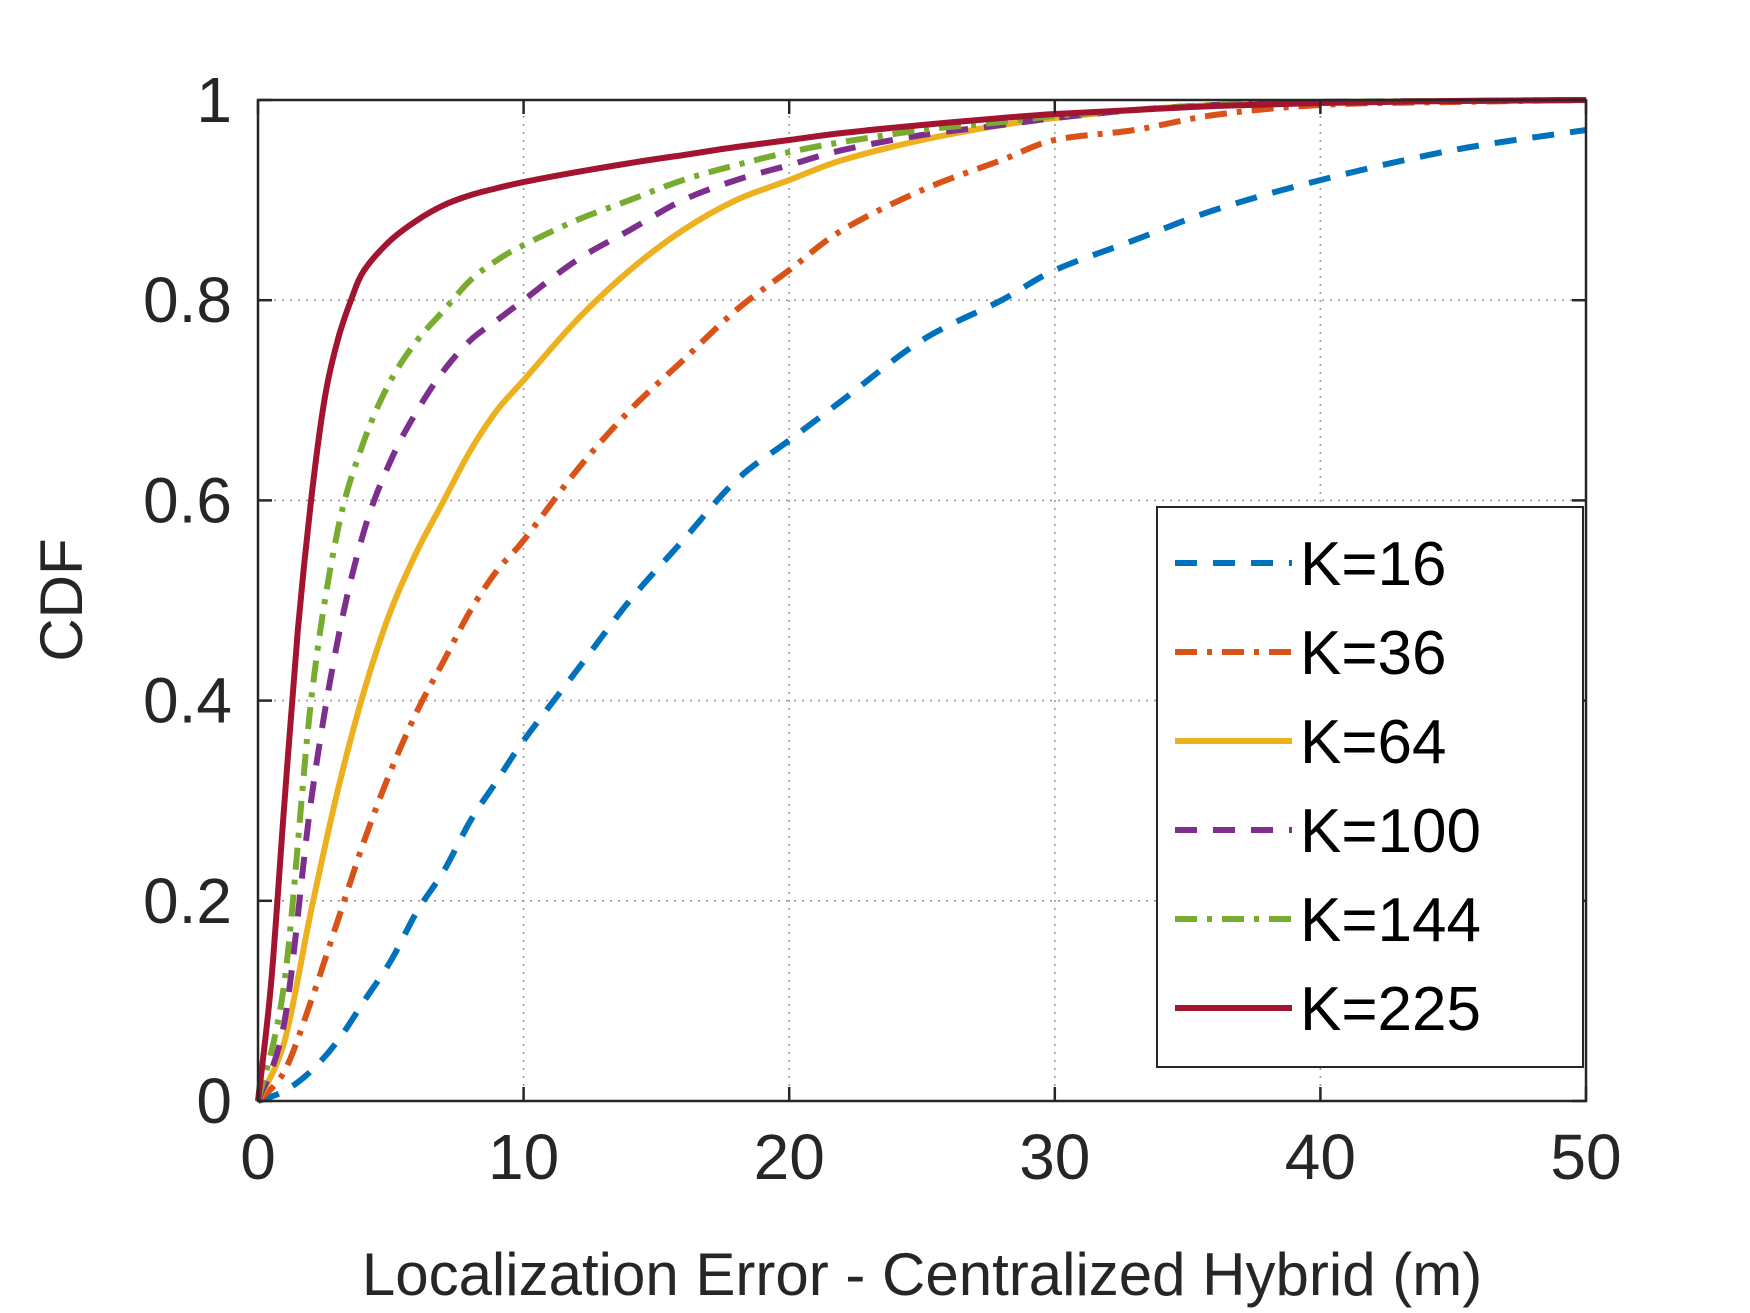  I want to click on x-tick-label: 30, so click(1054, 1157).